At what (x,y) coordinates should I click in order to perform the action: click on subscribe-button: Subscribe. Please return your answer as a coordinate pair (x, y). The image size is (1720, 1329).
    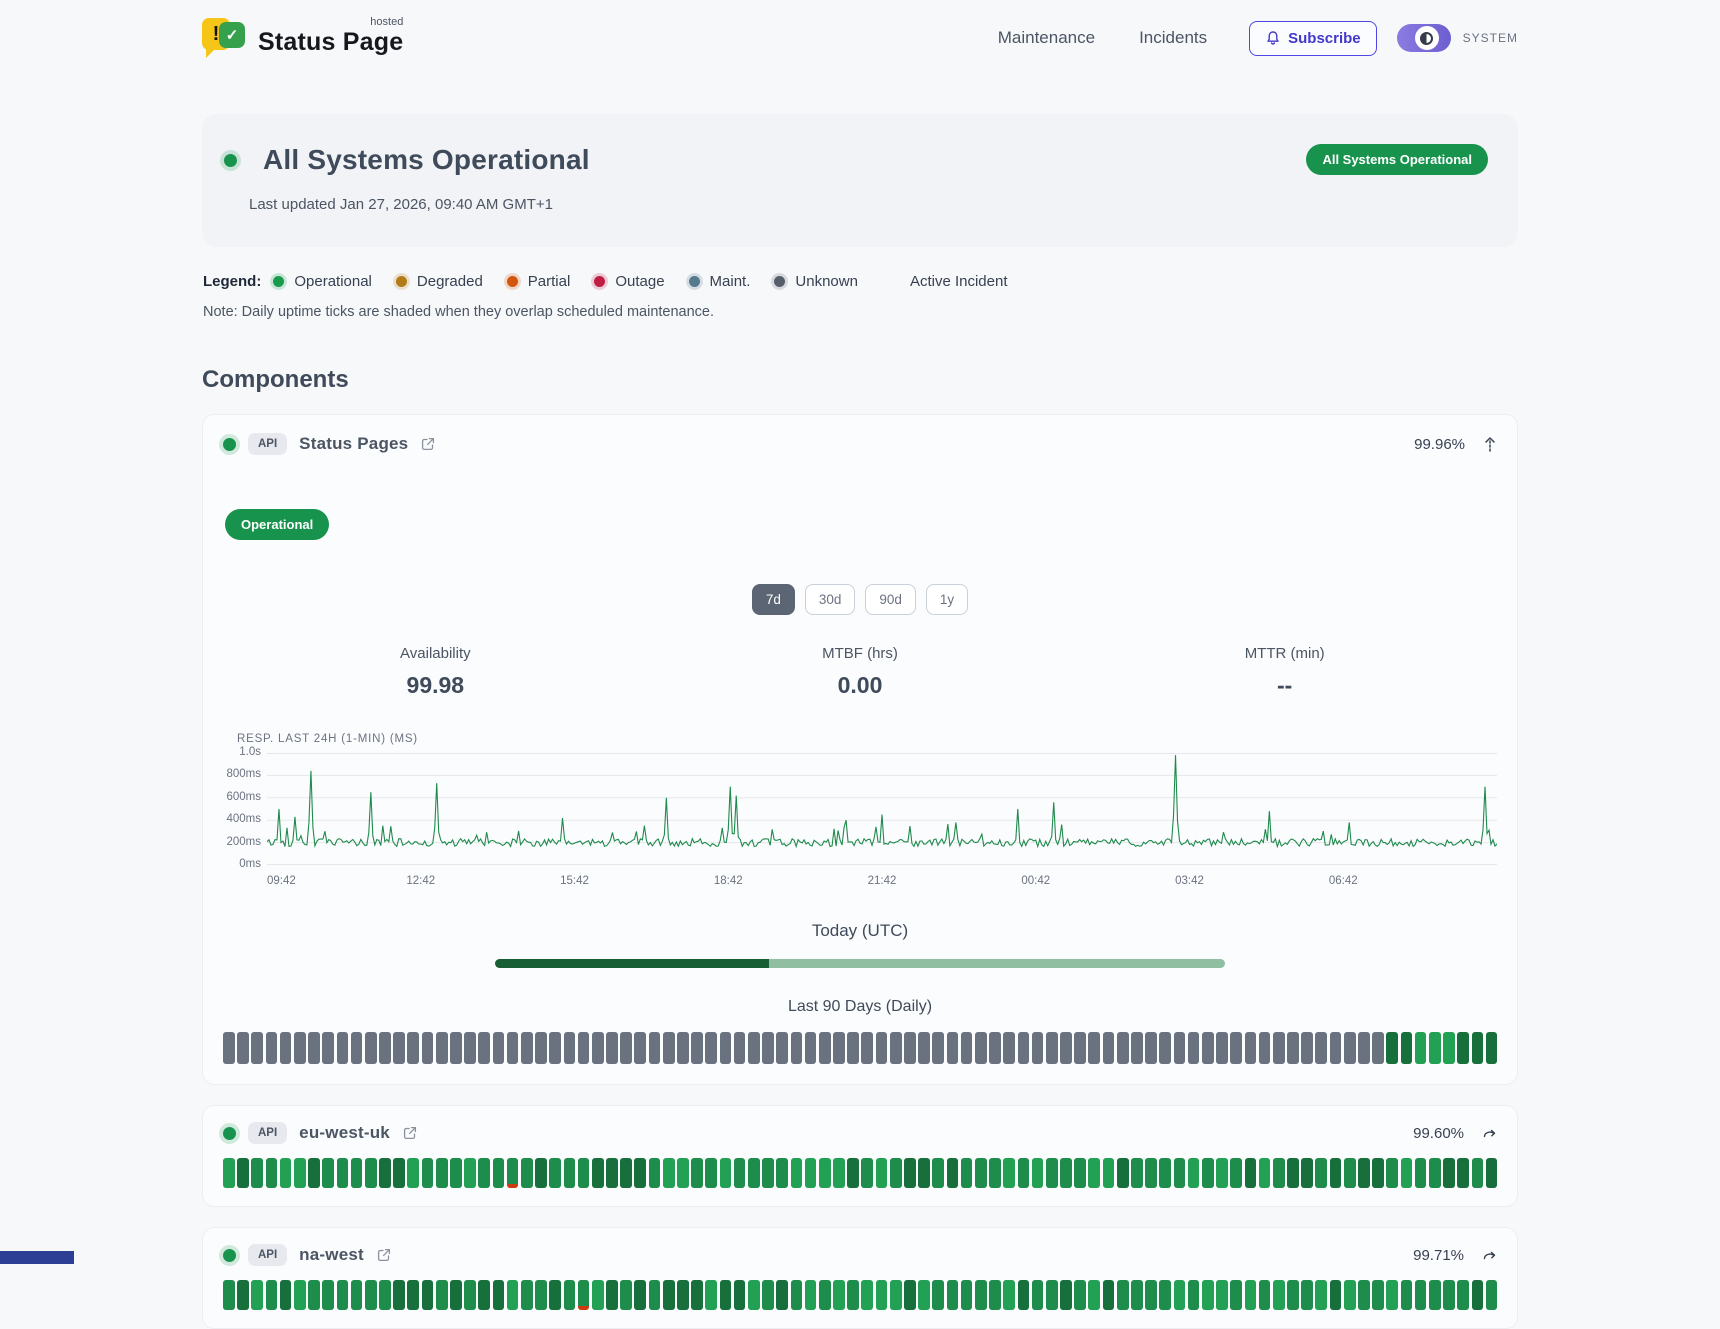
    Looking at the image, I should click on (1313, 38).